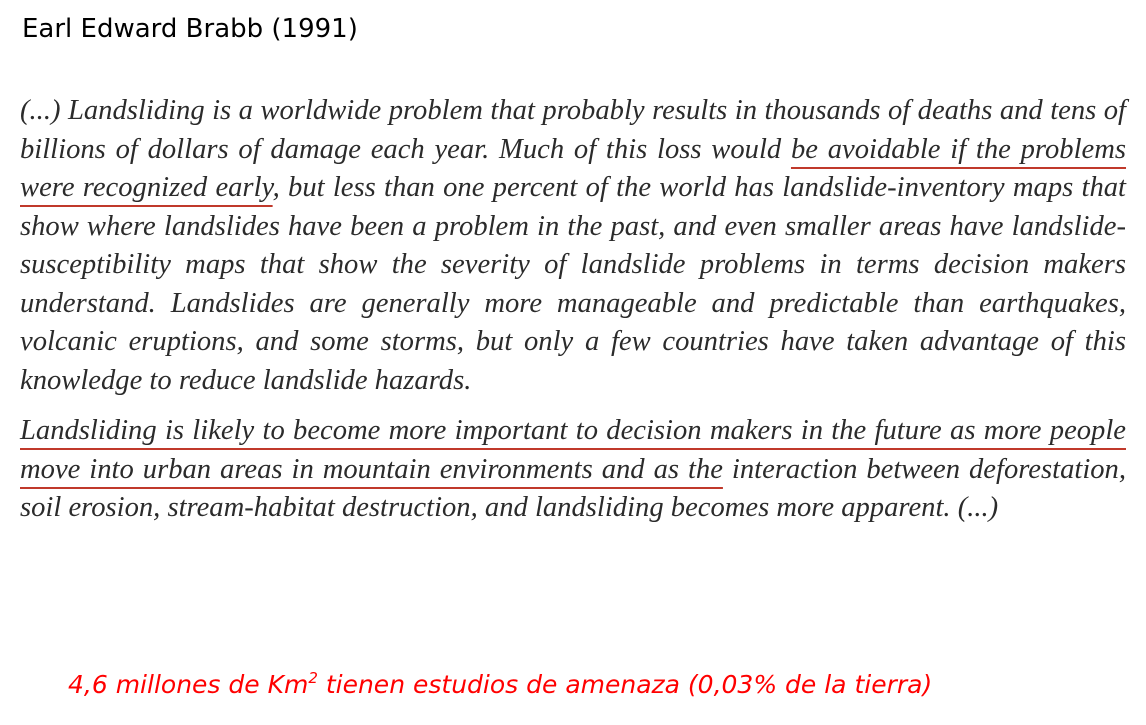 The width and height of the screenshot is (1146, 725). I want to click on author-heading: Earl Edward Brabb (1991), so click(190, 29).